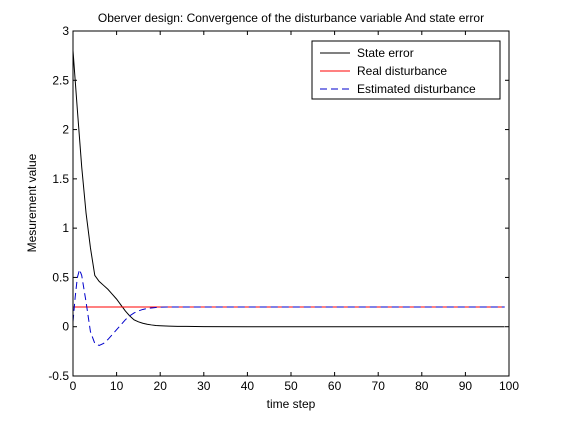 The height and width of the screenshot is (425, 561). I want to click on y-tick-label: -0.5, so click(58, 376).